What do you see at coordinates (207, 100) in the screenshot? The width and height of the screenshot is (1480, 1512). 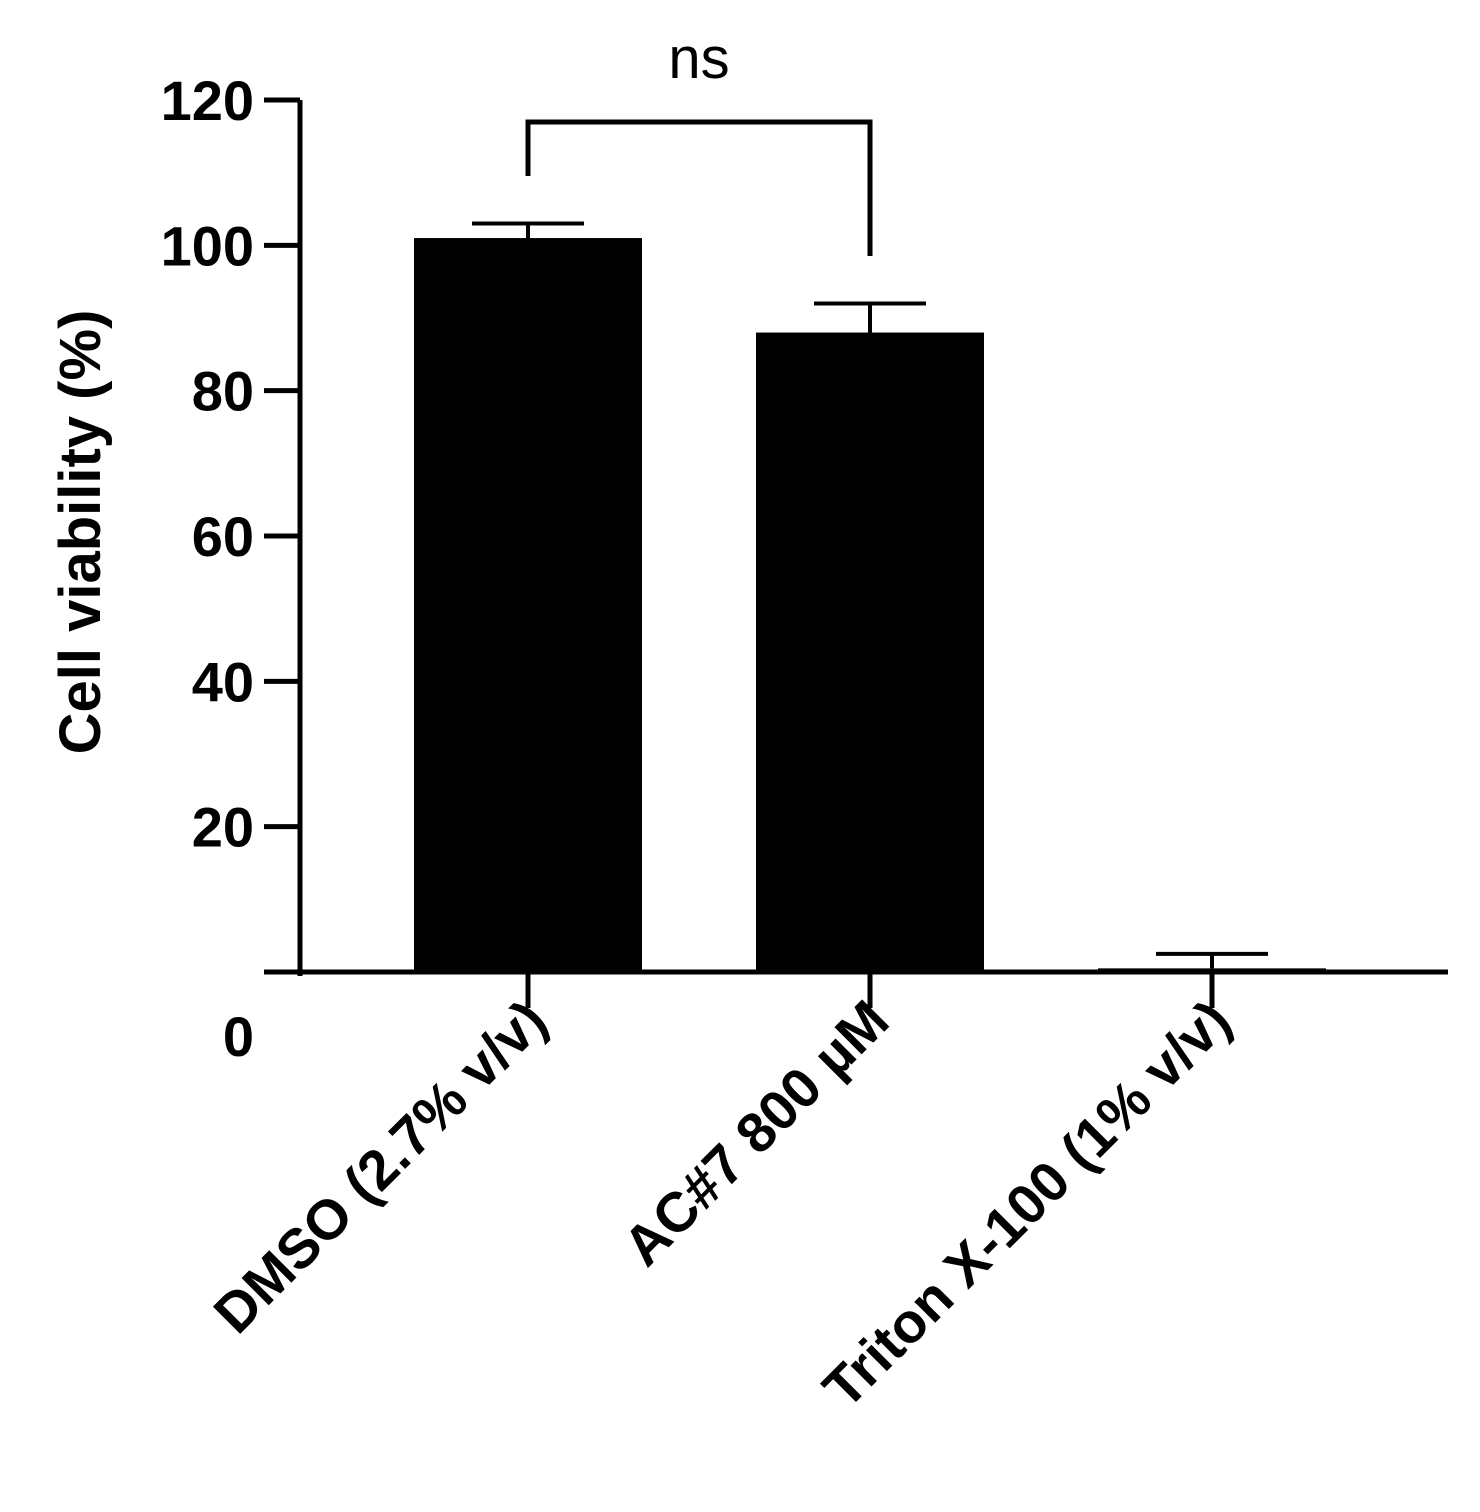 I see `y-tick-label: 120` at bounding box center [207, 100].